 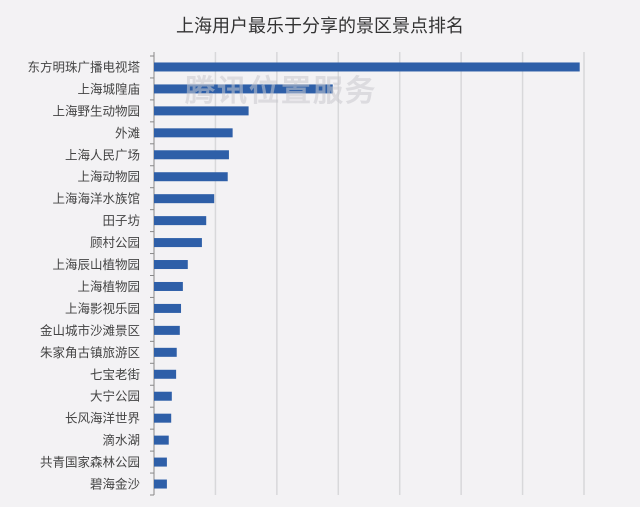 What do you see at coordinates (320, 26) in the screenshot?
I see `chart-title: 上海用户最乐于分享的景区景点排名` at bounding box center [320, 26].